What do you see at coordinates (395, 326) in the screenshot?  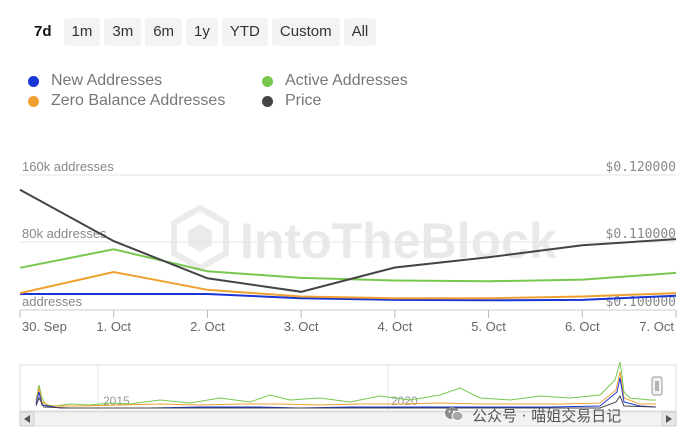 I see `x-tick-label: 4. Oct` at bounding box center [395, 326].